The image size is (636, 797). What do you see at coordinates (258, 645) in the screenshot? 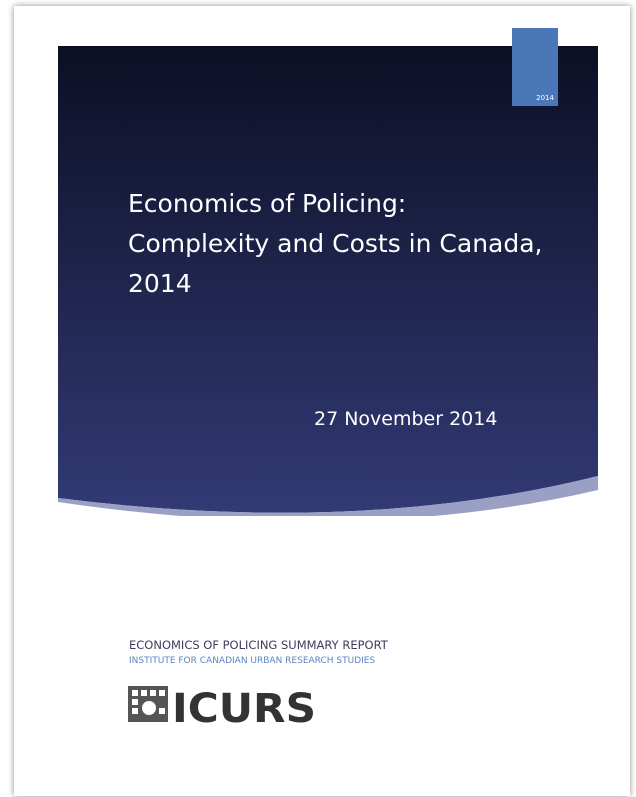
I see `report-name: ECONOMICS OF POLICING SUMMARY REPORT` at bounding box center [258, 645].